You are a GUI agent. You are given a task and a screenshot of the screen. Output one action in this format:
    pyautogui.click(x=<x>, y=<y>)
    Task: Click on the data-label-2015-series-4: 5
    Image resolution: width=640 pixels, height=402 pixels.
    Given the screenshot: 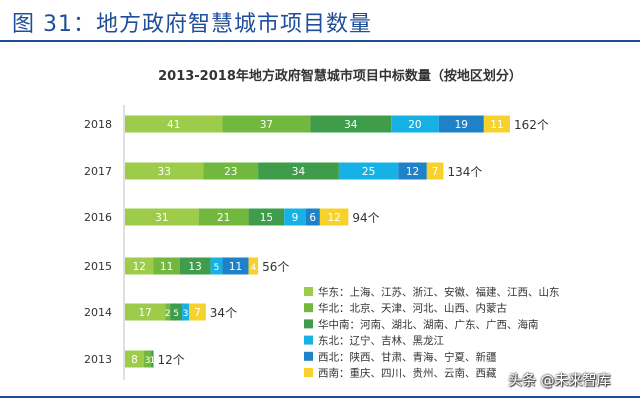 What is the action you would take?
    pyautogui.click(x=217, y=268)
    